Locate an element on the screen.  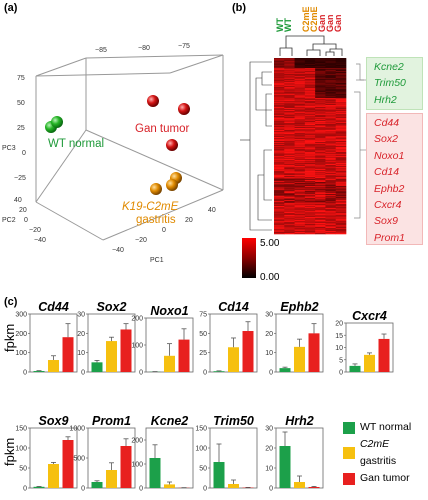
pca-tick-left2-4: −20 is located at coordinates (35, 230).